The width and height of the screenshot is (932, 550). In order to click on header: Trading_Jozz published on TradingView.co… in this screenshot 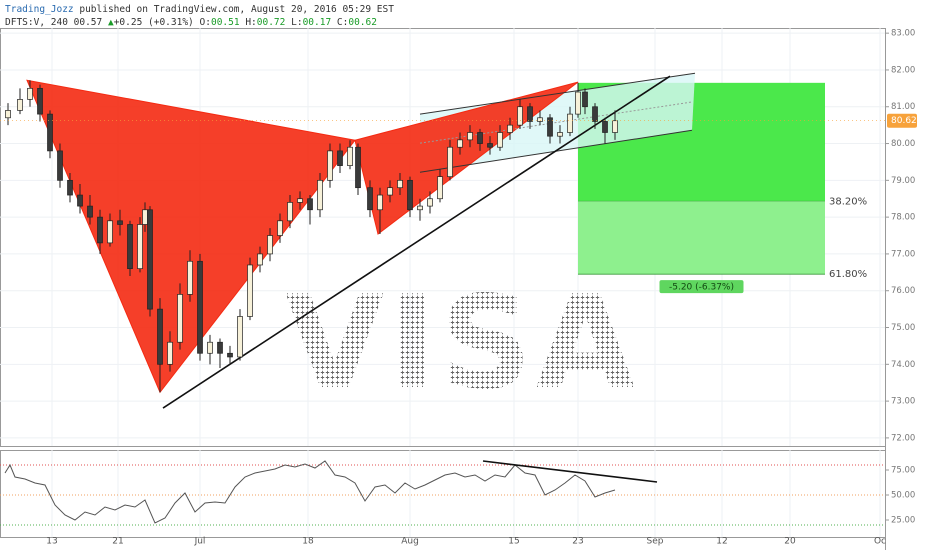, I will do `click(466, 15)`.